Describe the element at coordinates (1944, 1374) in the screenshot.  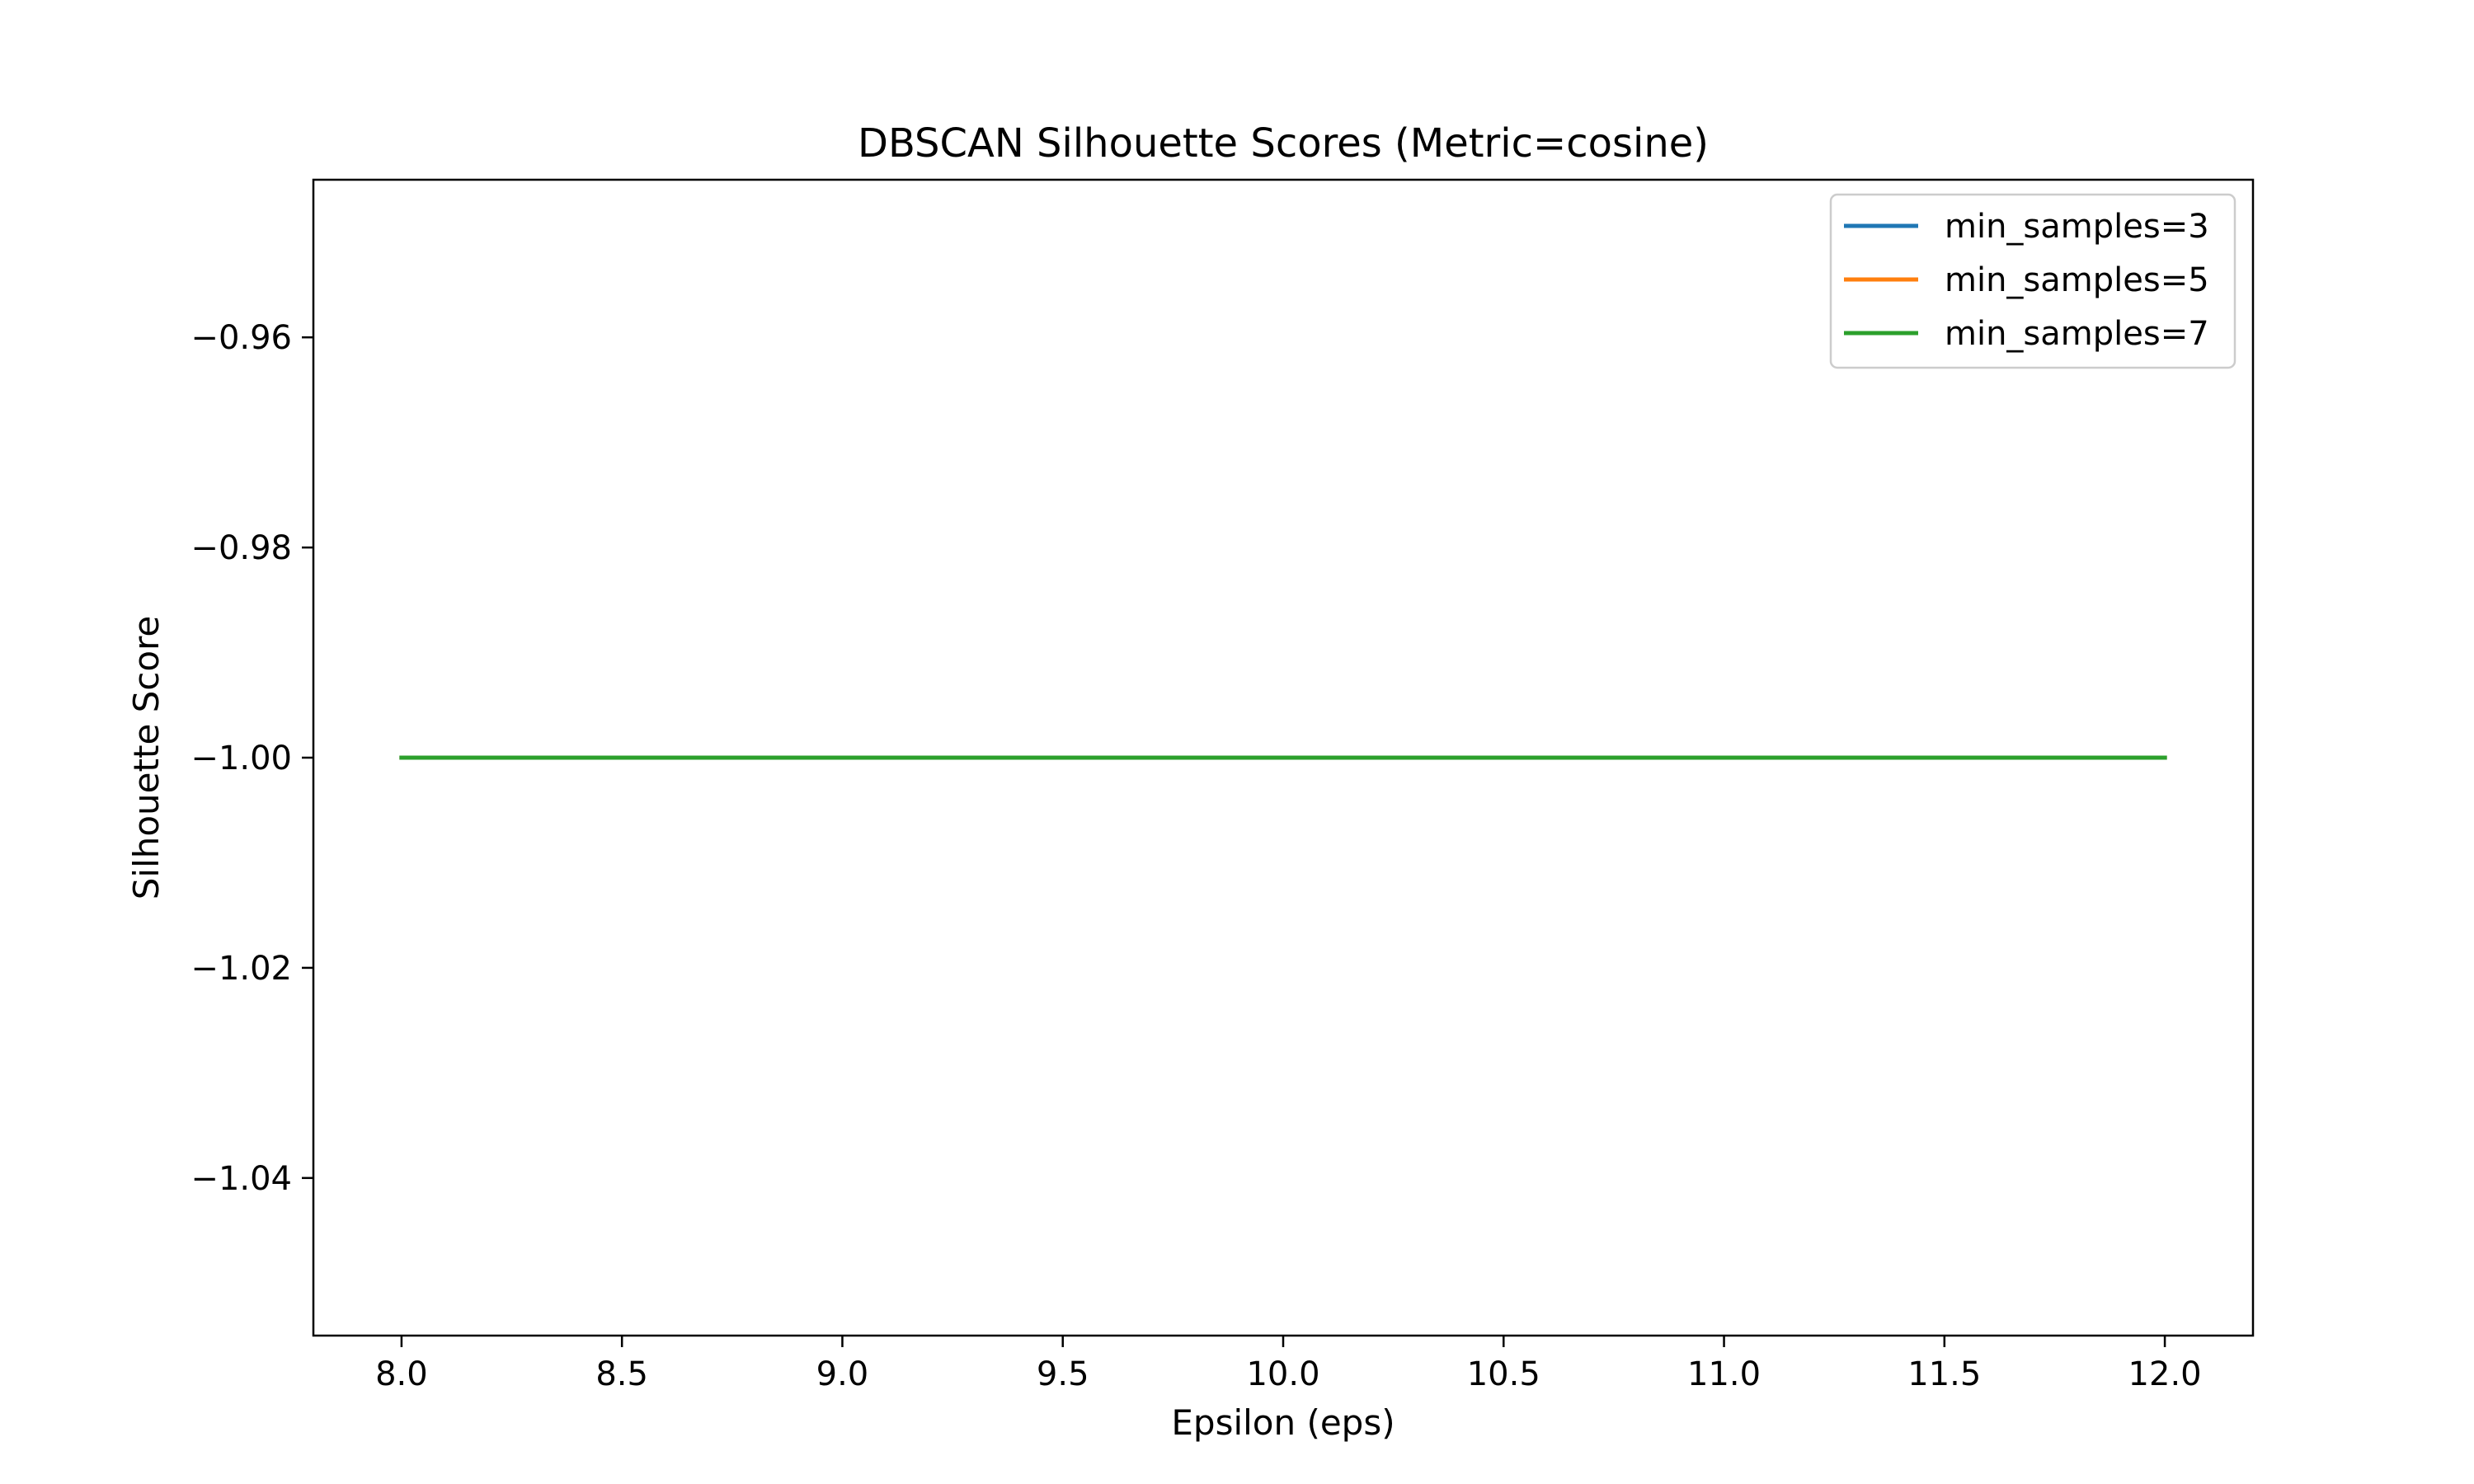
I see `x-tick-label: 11.5` at that location.